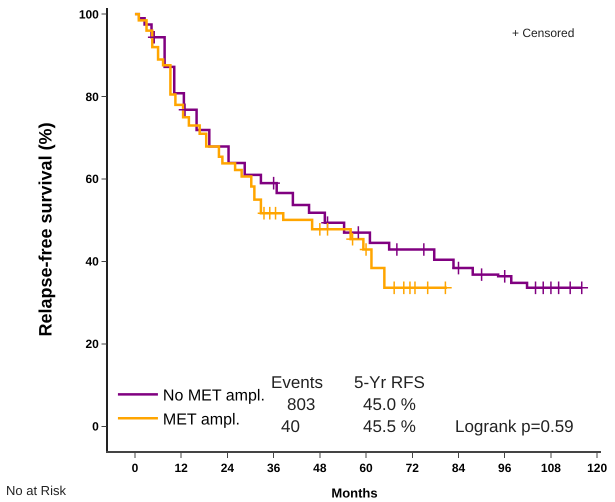 Image resolution: width=615 pixels, height=502 pixels. I want to click on legend-label: No MET ampl., so click(213, 396).